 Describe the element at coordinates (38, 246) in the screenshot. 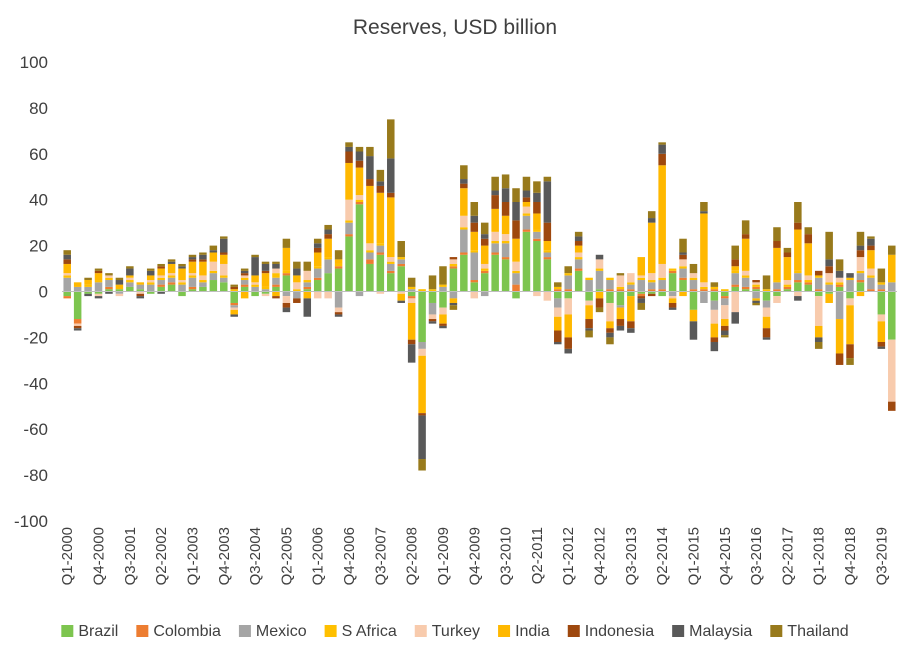

I see `y-tick-label: 20` at that location.